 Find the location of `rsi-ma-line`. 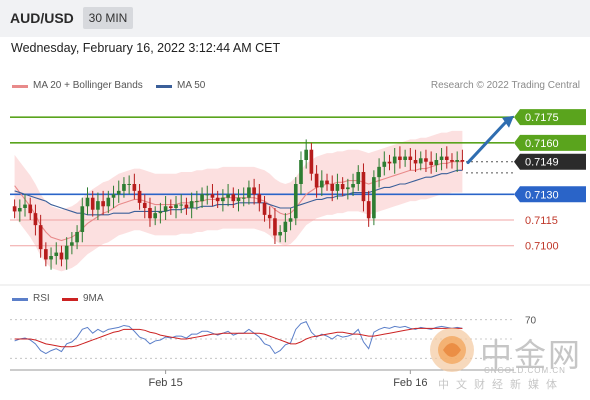

rsi-ma-line is located at coordinates (238, 337).